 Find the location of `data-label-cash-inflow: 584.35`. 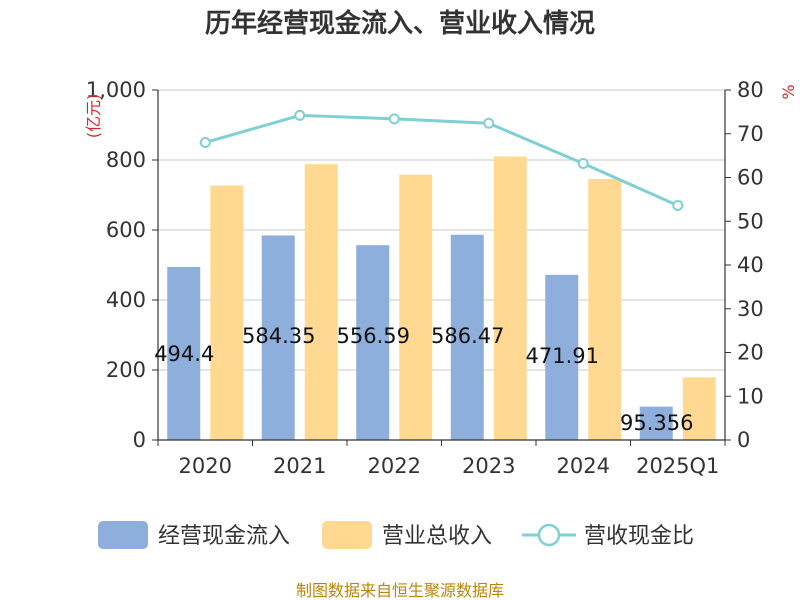

data-label-cash-inflow: 584.35 is located at coordinates (278, 336).